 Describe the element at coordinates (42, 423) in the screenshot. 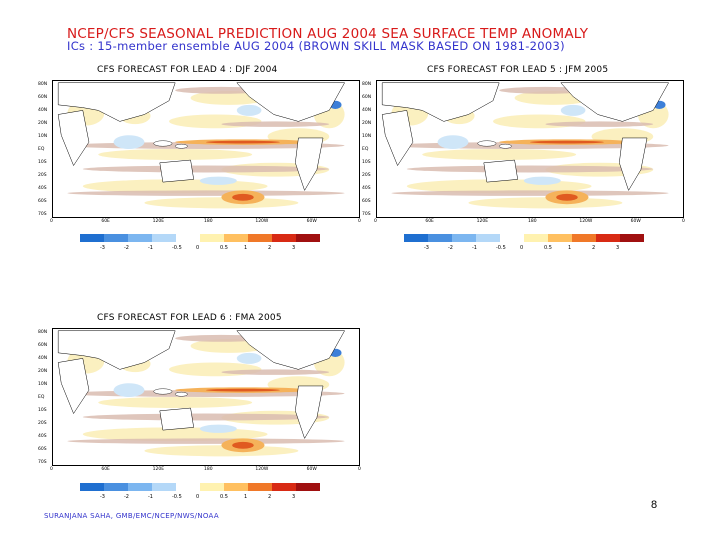

I see `latitude-label: 20S` at that location.